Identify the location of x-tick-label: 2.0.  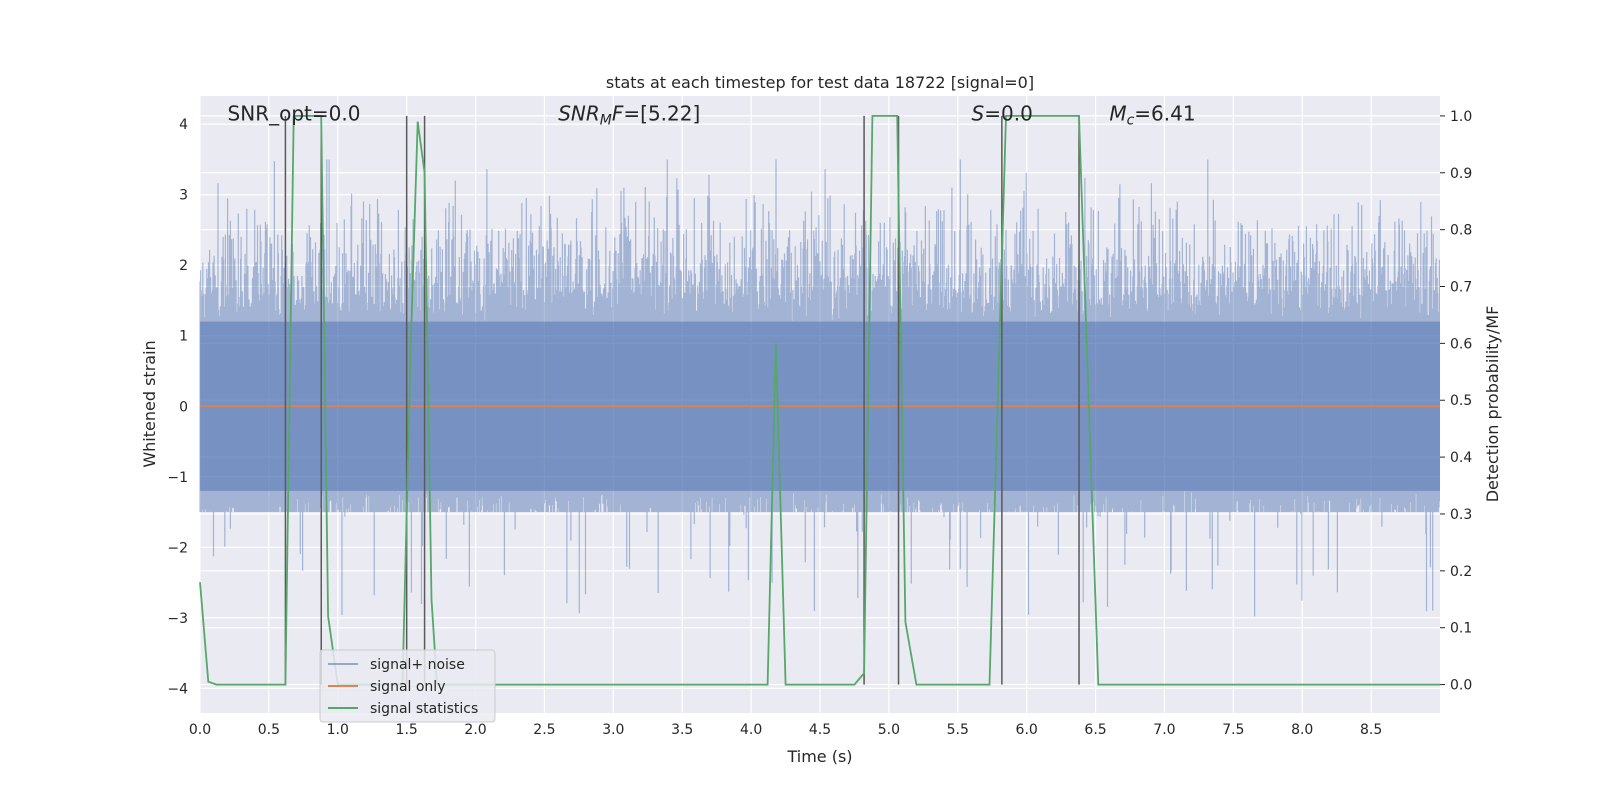
(475, 730).